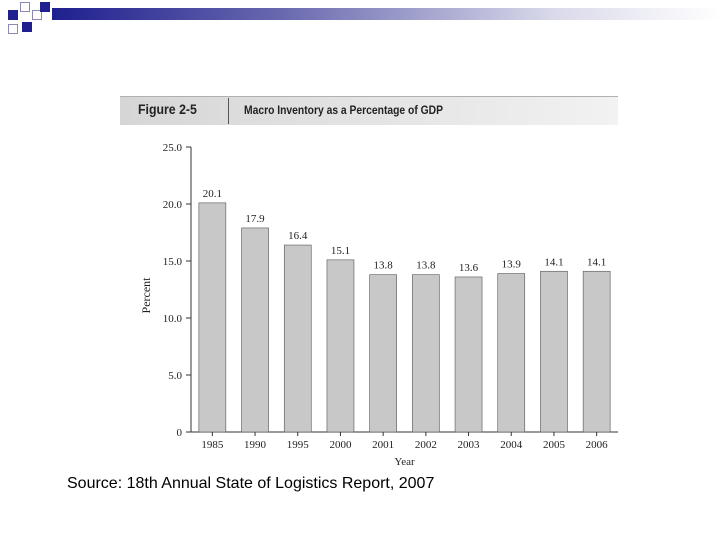  What do you see at coordinates (228, 111) in the screenshot?
I see `figure-header-divider` at bounding box center [228, 111].